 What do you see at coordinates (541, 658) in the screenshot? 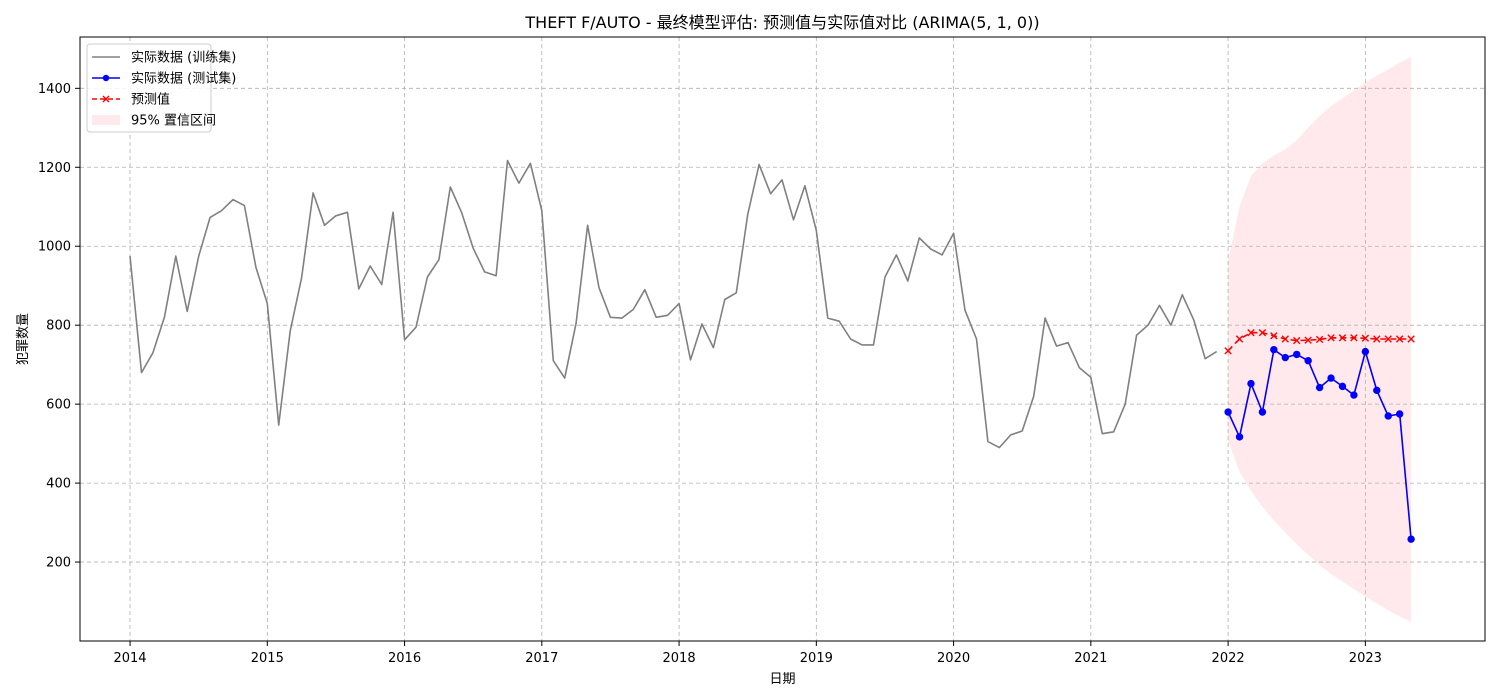
I see `x-tick-label: 2017` at bounding box center [541, 658].